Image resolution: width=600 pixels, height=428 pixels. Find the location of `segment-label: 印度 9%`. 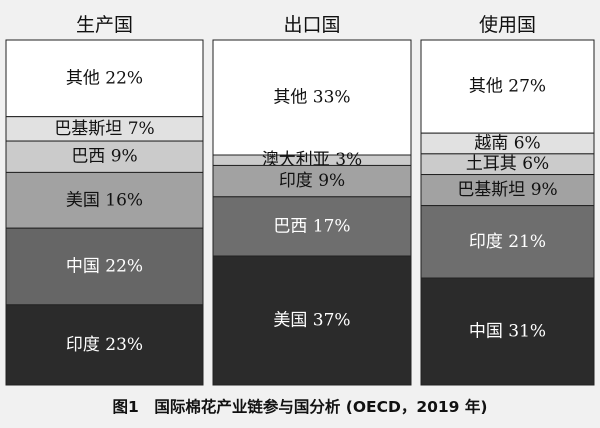

segment-label: 印度 9% is located at coordinates (312, 181).